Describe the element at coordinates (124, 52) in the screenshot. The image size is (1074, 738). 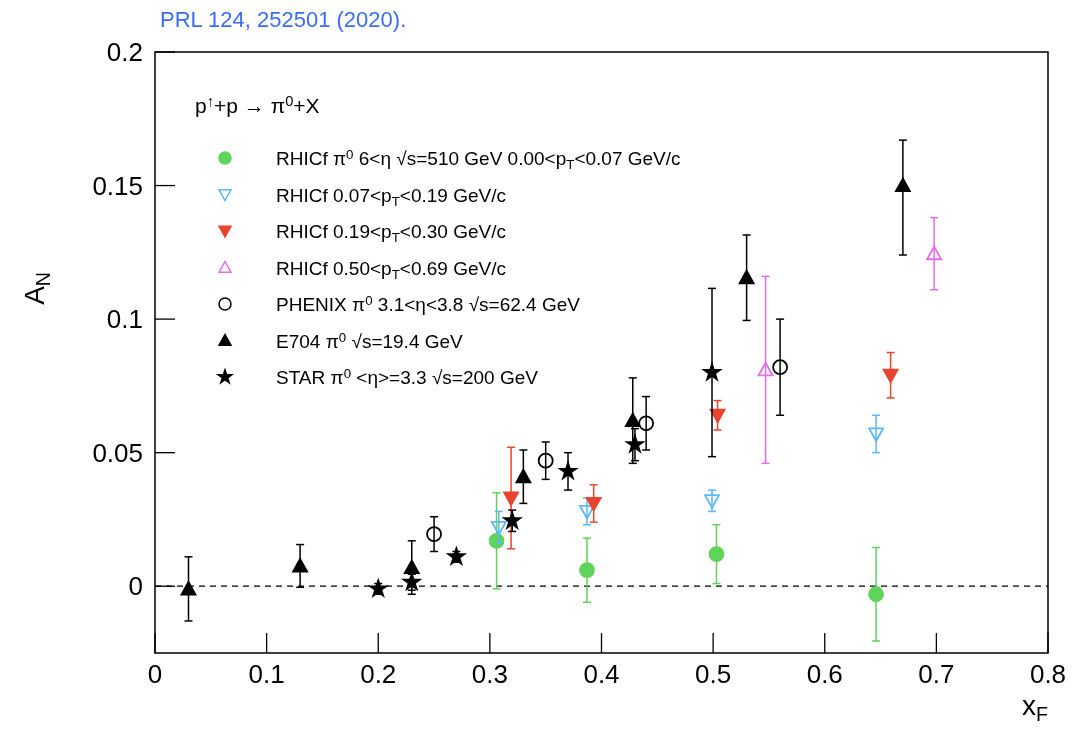
I see `y-tick-label: 0.2` at that location.